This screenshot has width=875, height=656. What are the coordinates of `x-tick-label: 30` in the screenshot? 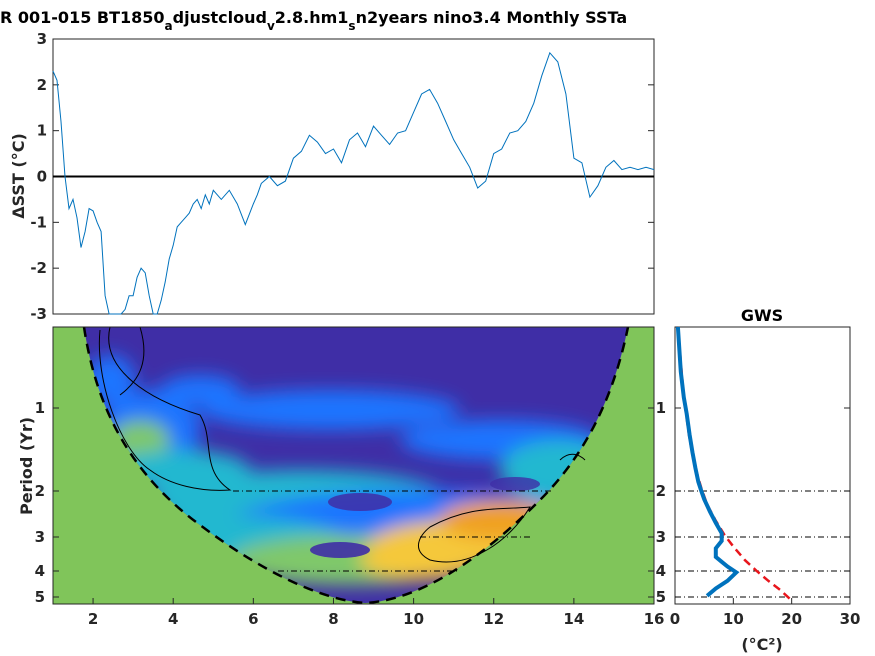 It's located at (850, 619).